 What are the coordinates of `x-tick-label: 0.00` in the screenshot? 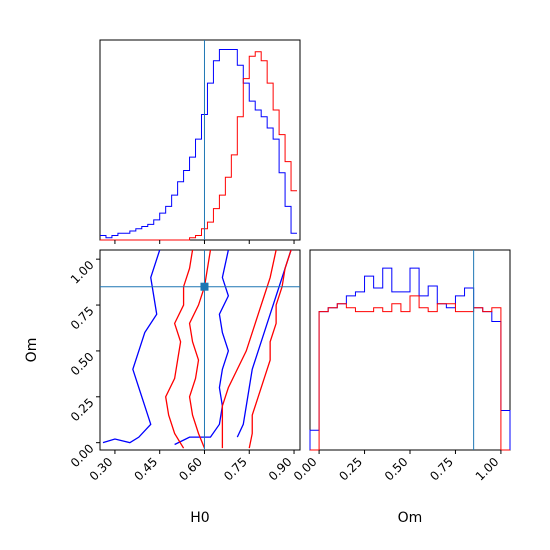 It's located at (305, 469).